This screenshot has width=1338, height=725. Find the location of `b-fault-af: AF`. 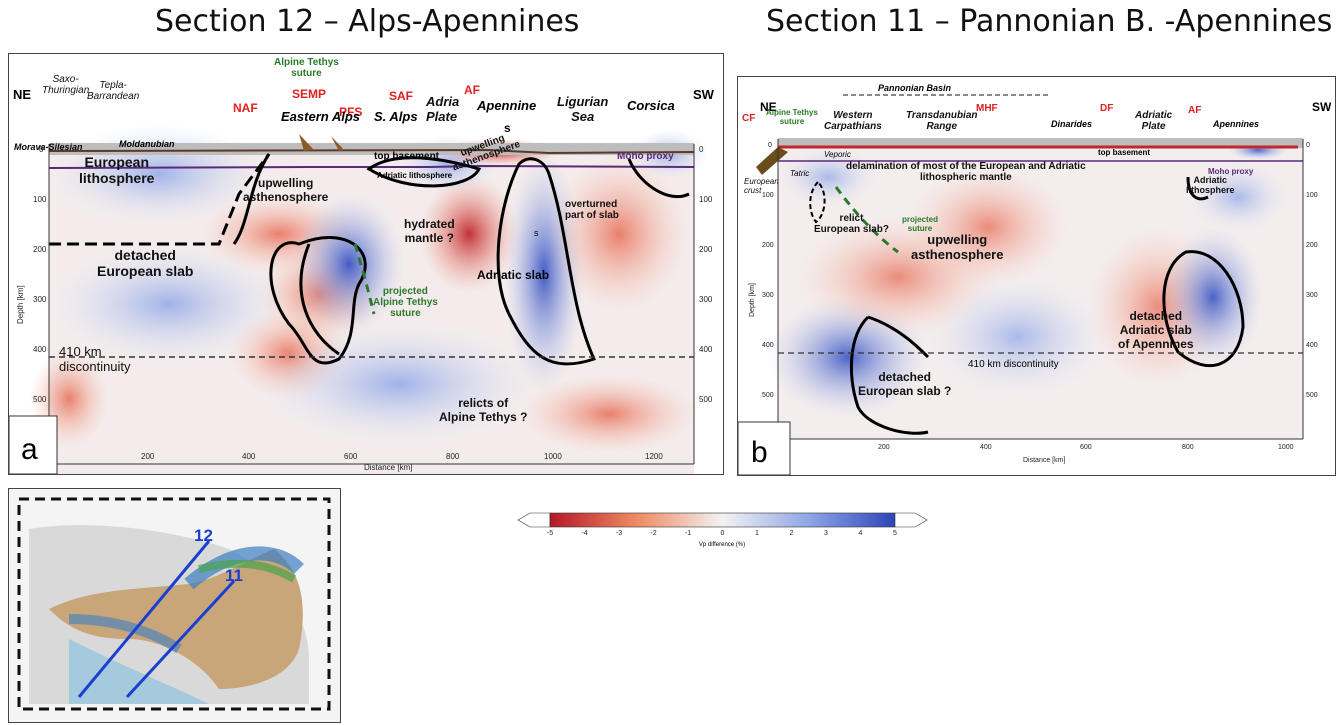

b-fault-af: AF is located at coordinates (1194, 110).